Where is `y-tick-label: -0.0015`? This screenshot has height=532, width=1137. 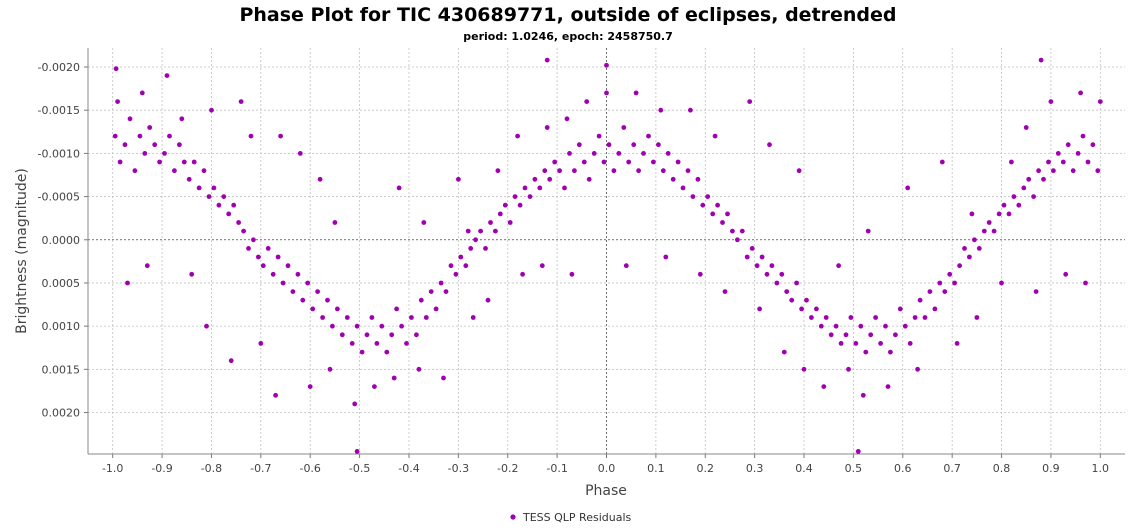 y-tick-label: -0.0015 is located at coordinates (59, 110).